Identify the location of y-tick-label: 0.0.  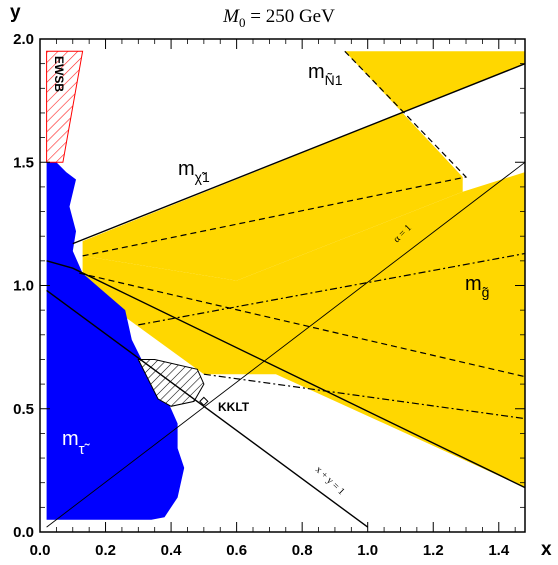
(23, 532).